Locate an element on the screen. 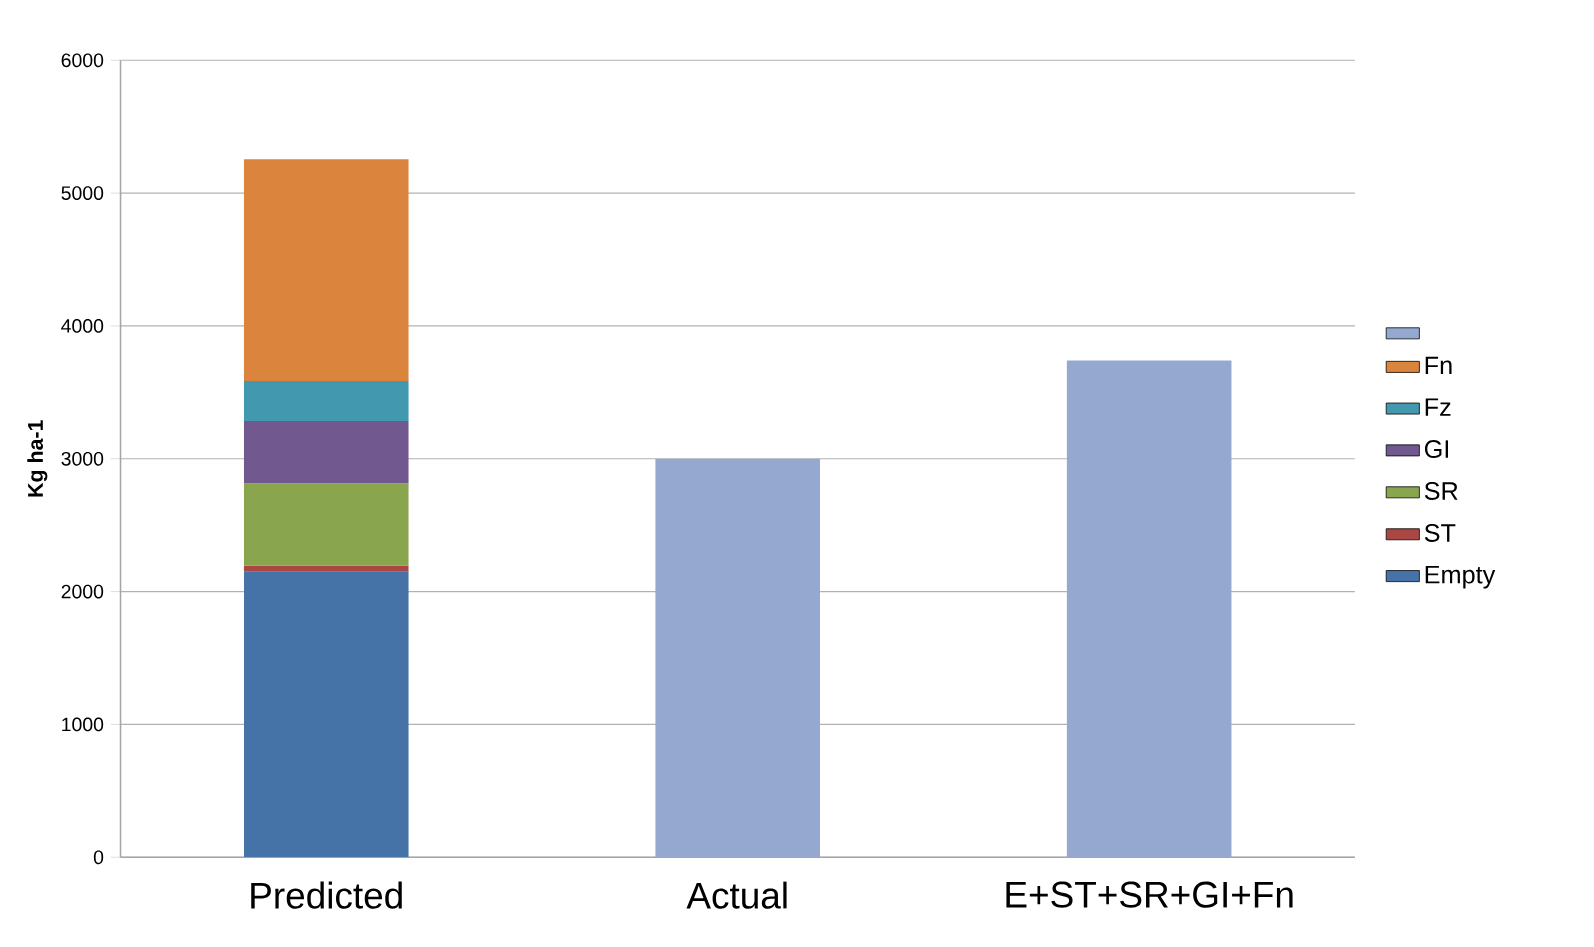 The height and width of the screenshot is (947, 1594). legend-label: Fz is located at coordinates (1438, 407).